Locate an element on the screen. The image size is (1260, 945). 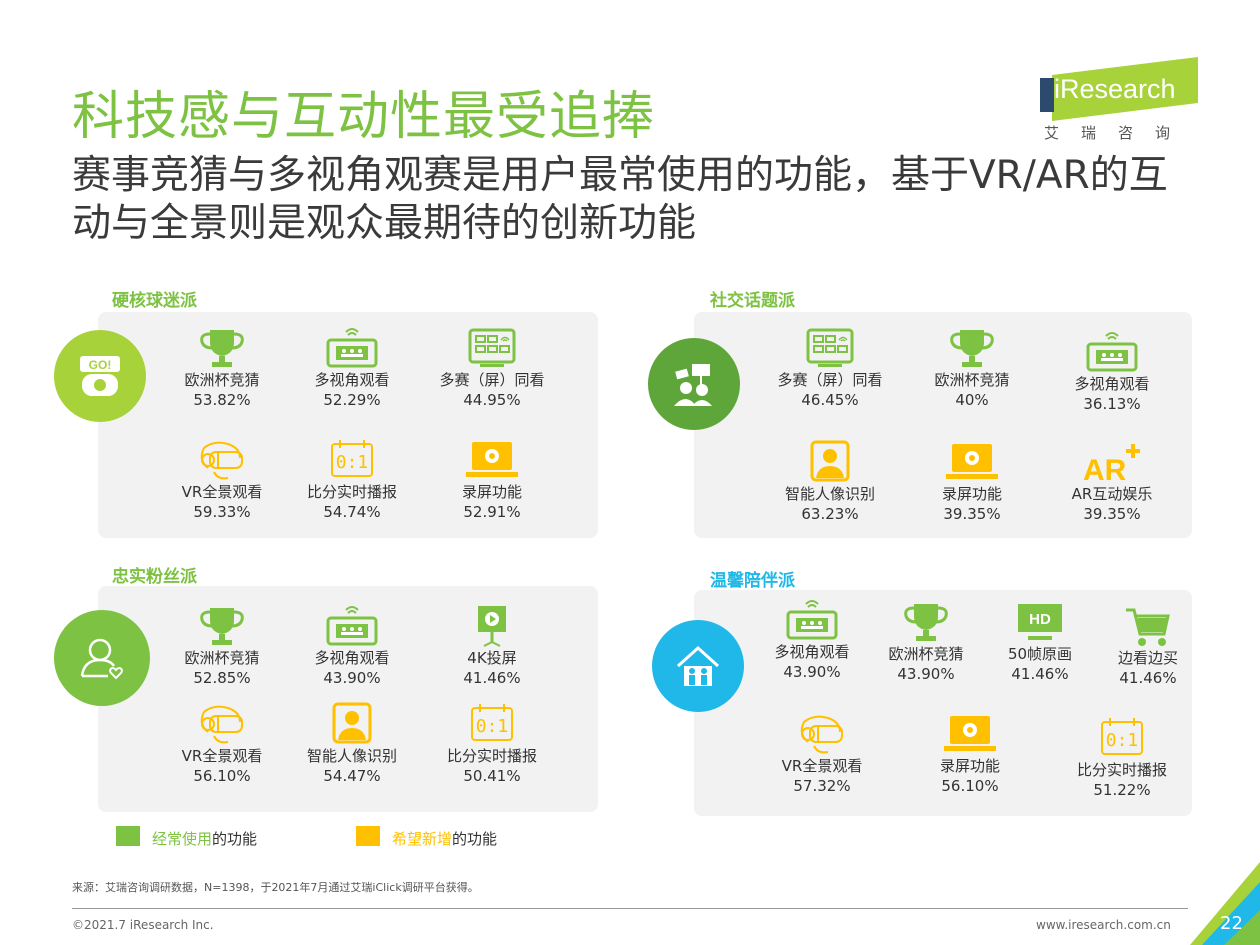
feature-label: VR全景观看 is located at coordinates (222, 492).